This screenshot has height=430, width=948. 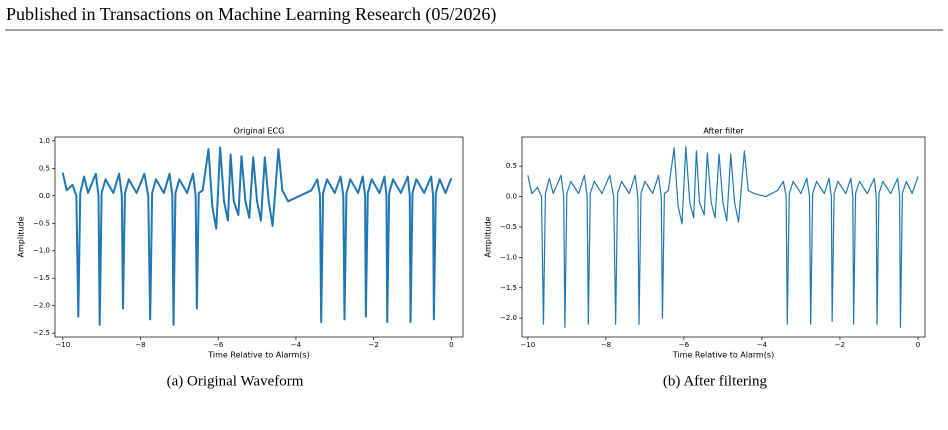 I want to click on caption: (a) Original Waveform, so click(x=235, y=381).